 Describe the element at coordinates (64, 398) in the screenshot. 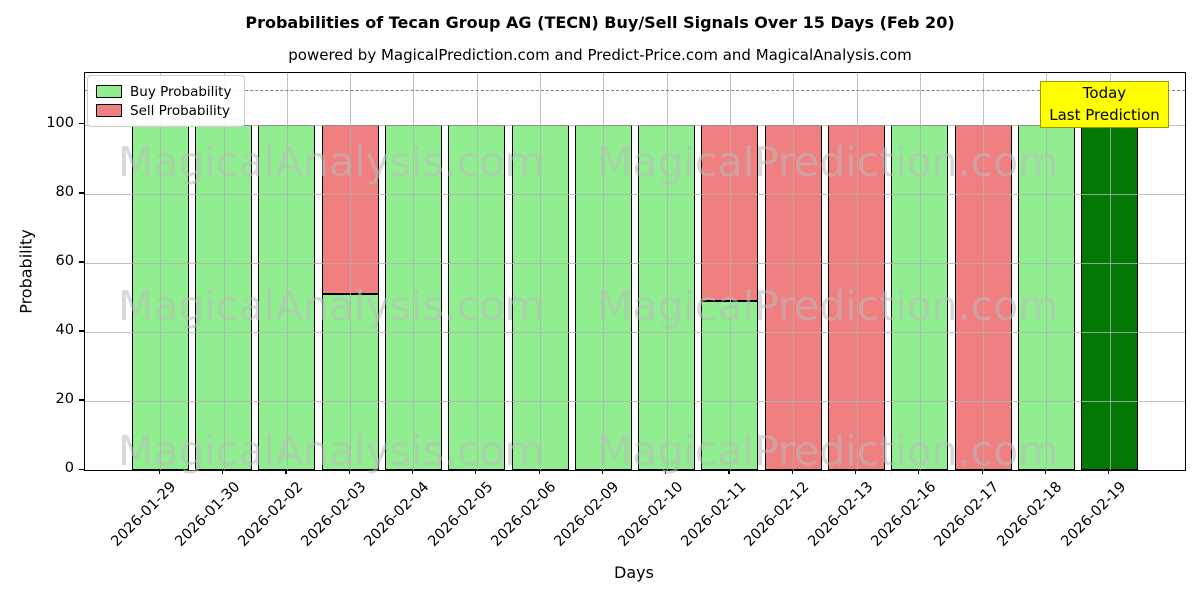

I see `y-tick-label: 20` at that location.